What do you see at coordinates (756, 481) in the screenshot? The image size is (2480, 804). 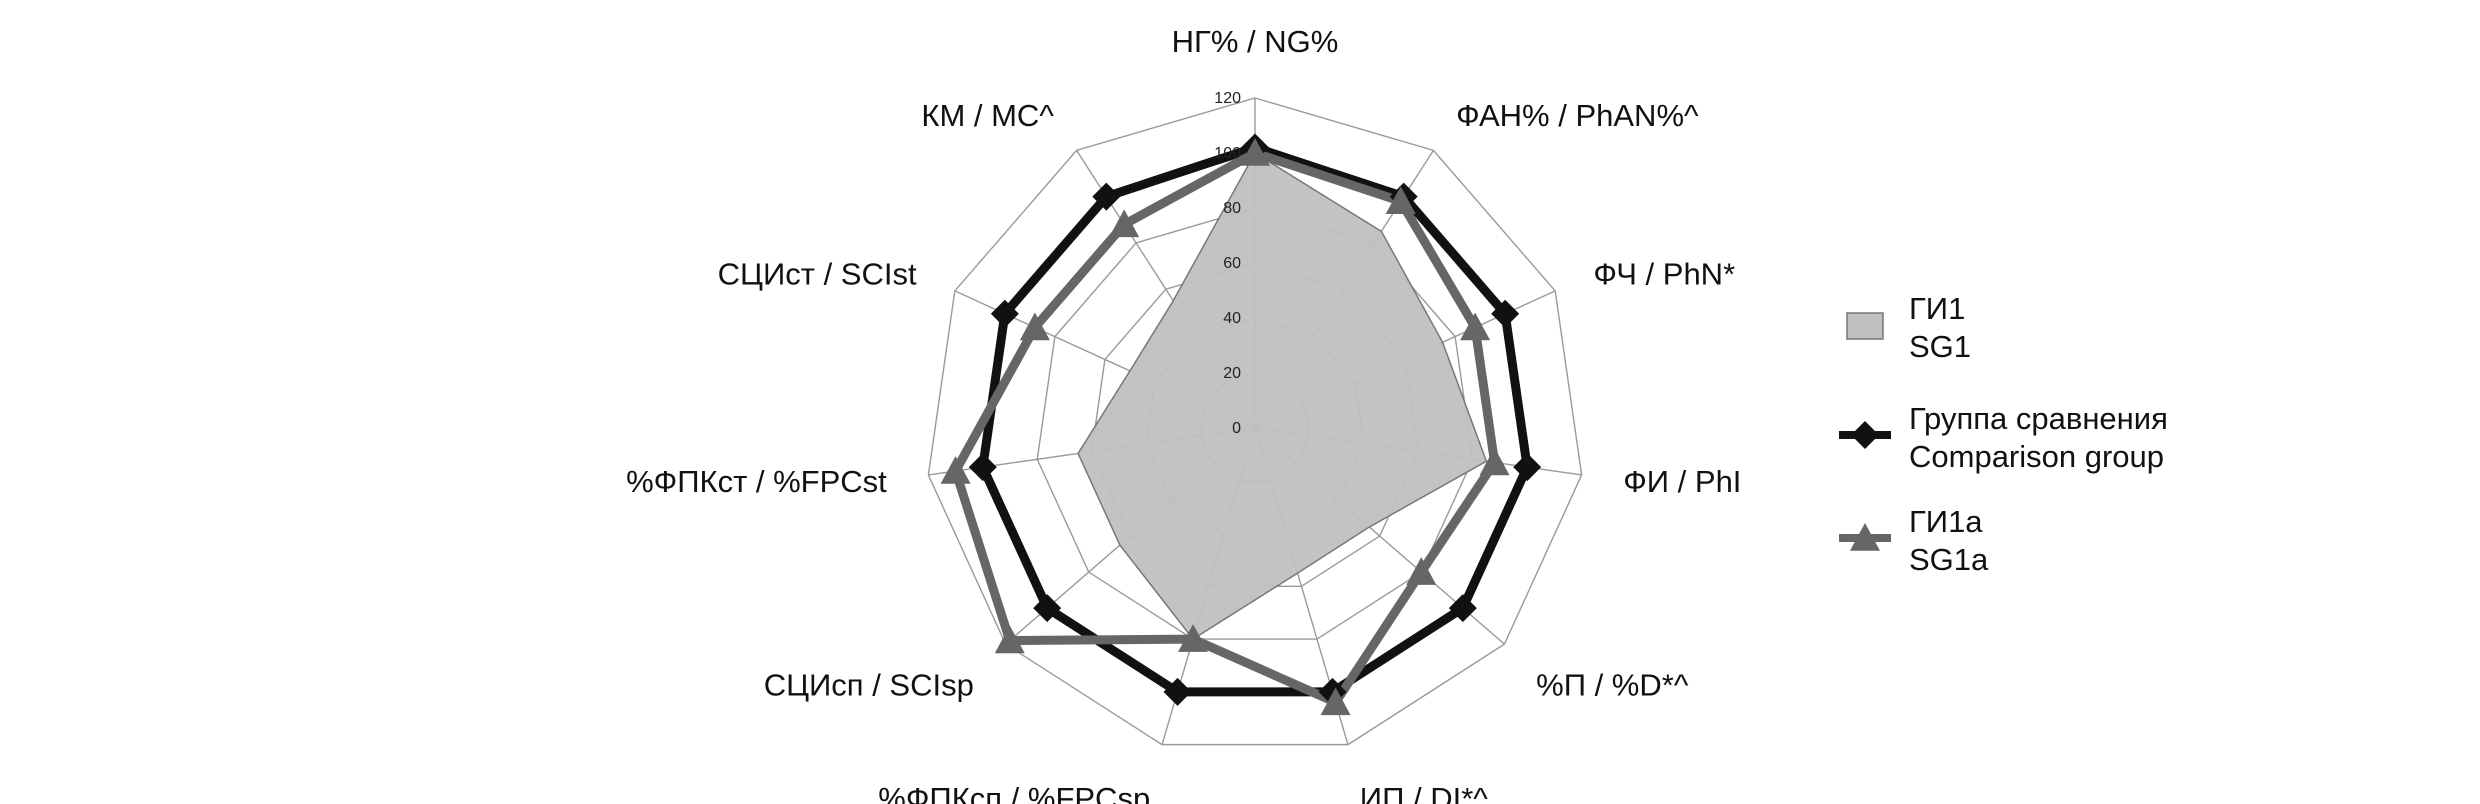 I see `axis-label-axis-8: %ФПКст / %FPCst` at bounding box center [756, 481].